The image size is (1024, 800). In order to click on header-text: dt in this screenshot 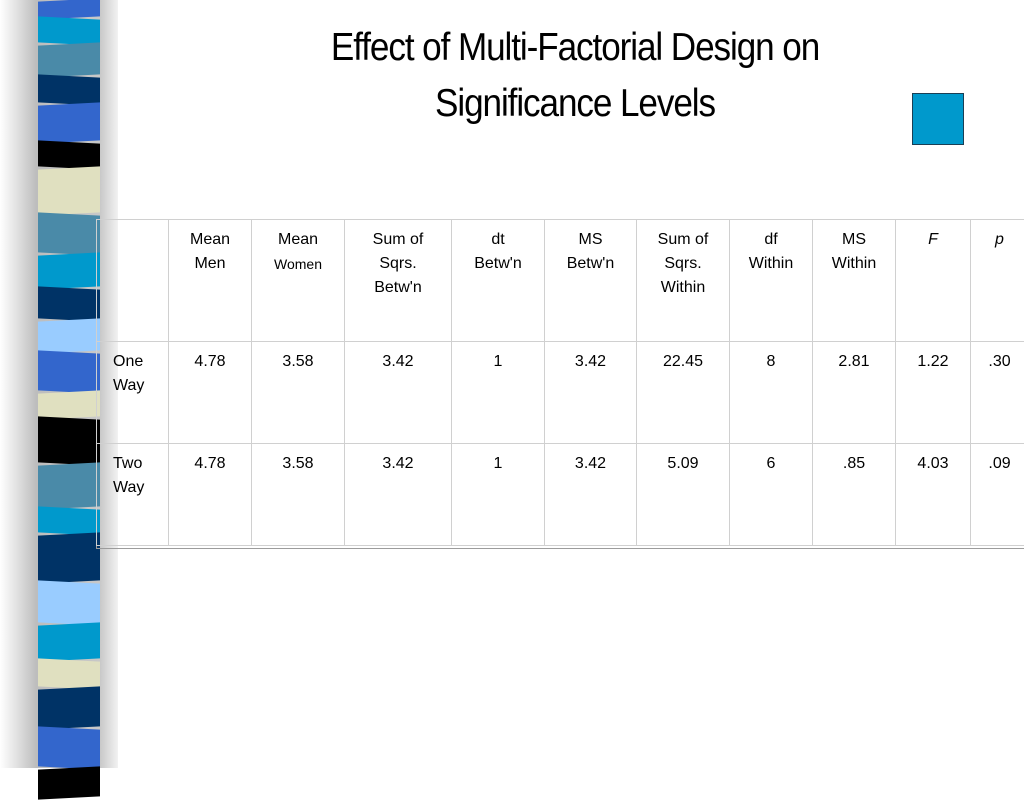, I will do `click(498, 240)`.